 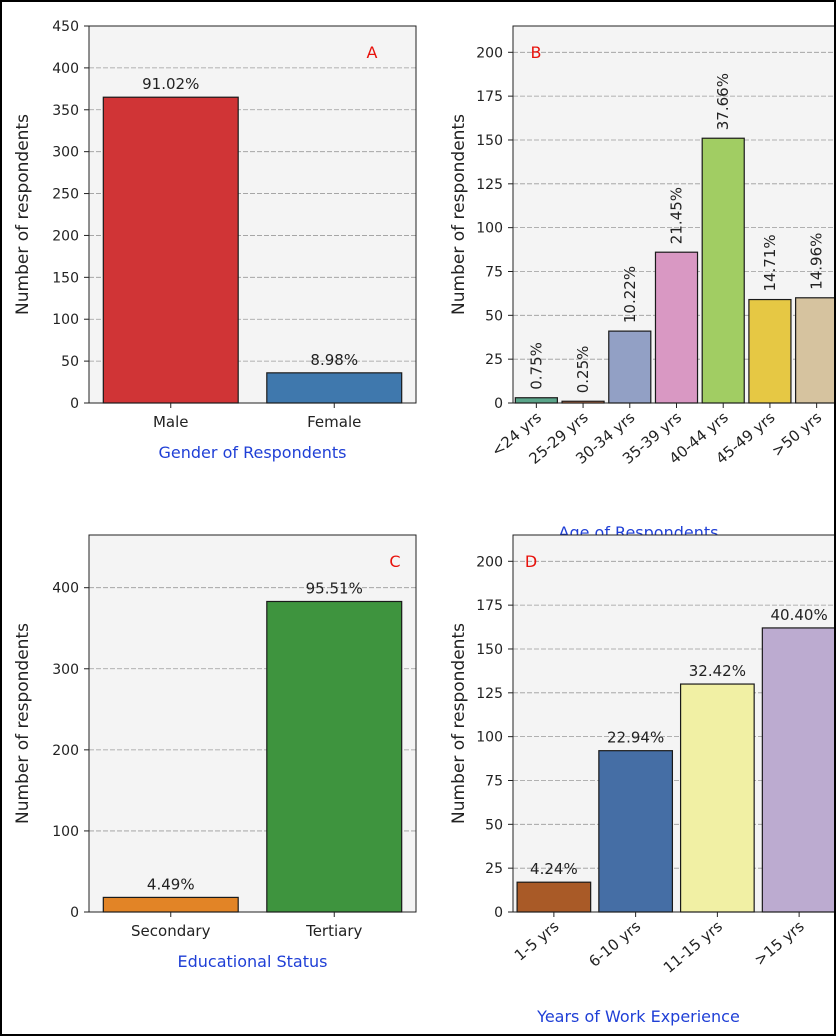 I want to click on y-tick-label: 350, so click(x=65, y=111).